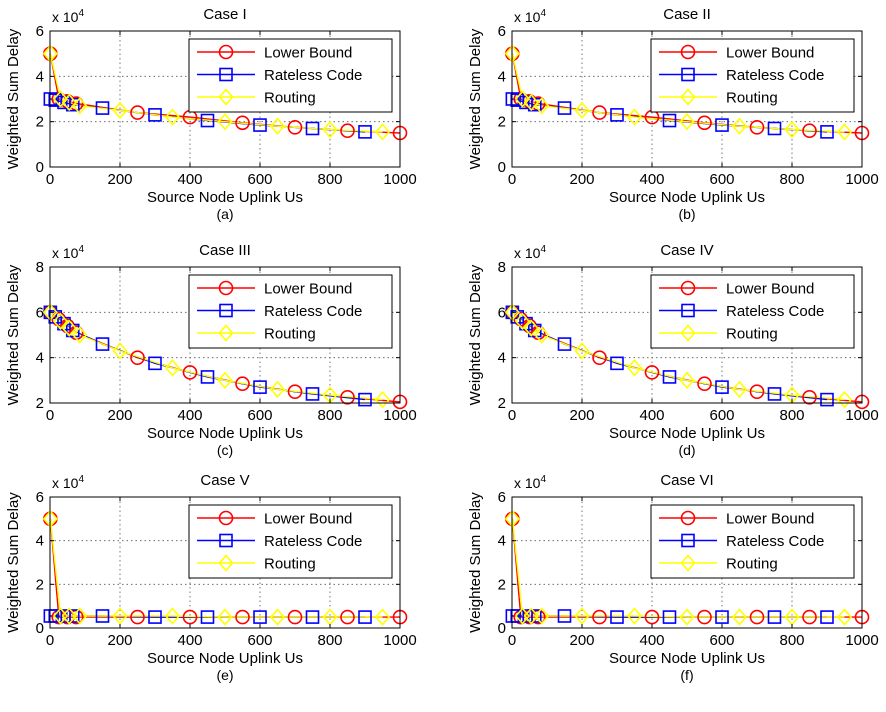 This screenshot has height=712, width=886. Describe the element at coordinates (40, 267) in the screenshot. I see `y-tick-label: 8` at that location.